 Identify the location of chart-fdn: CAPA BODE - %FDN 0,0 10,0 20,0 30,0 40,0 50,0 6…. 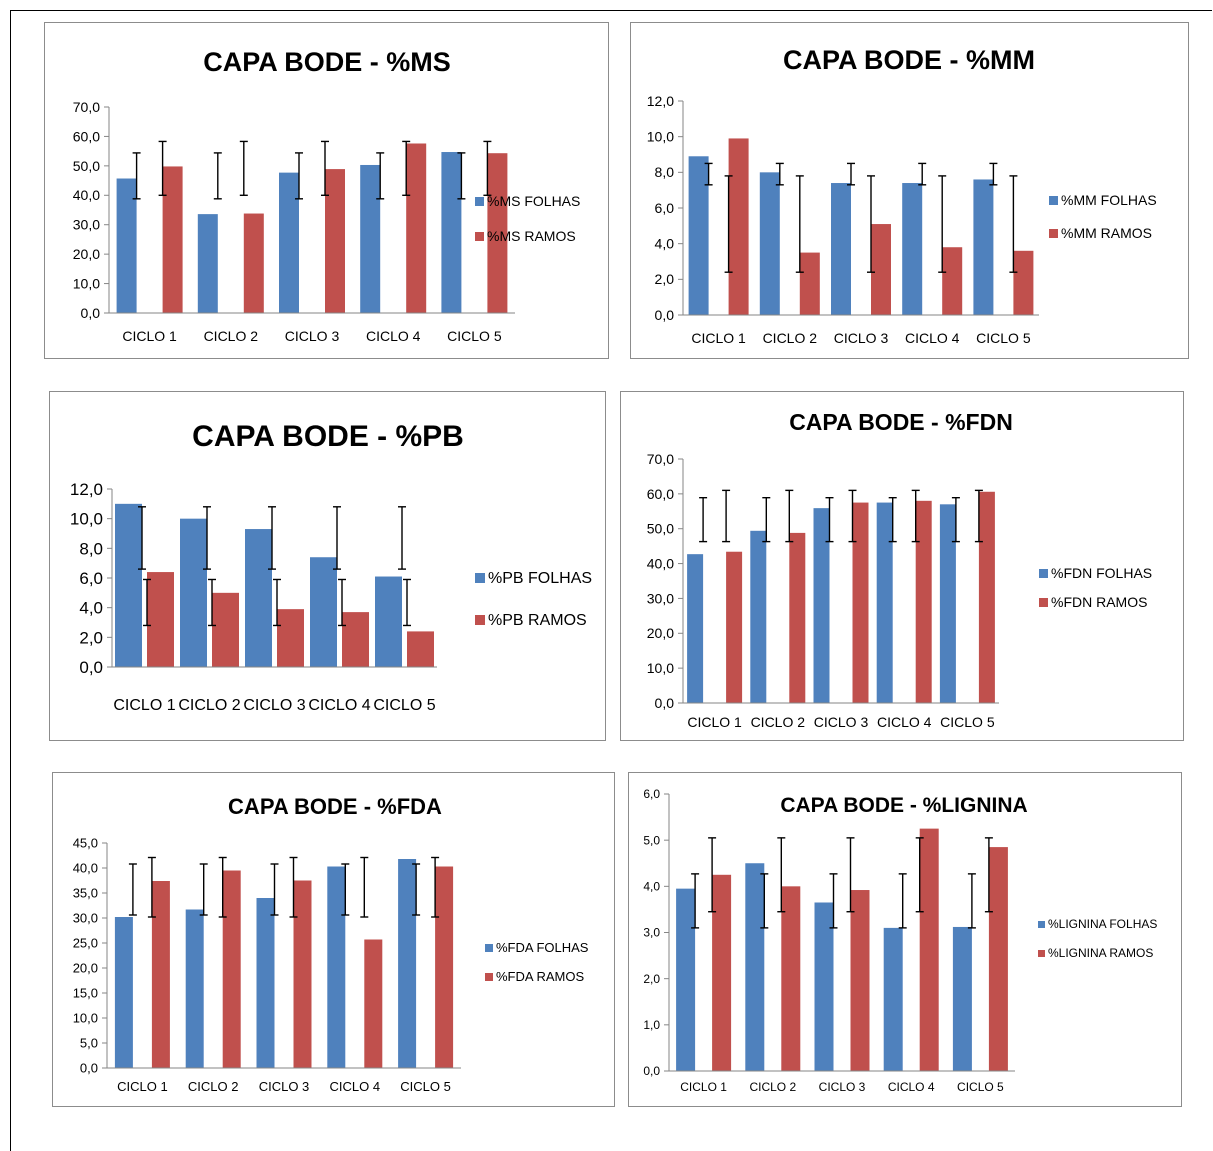
(899, 569).